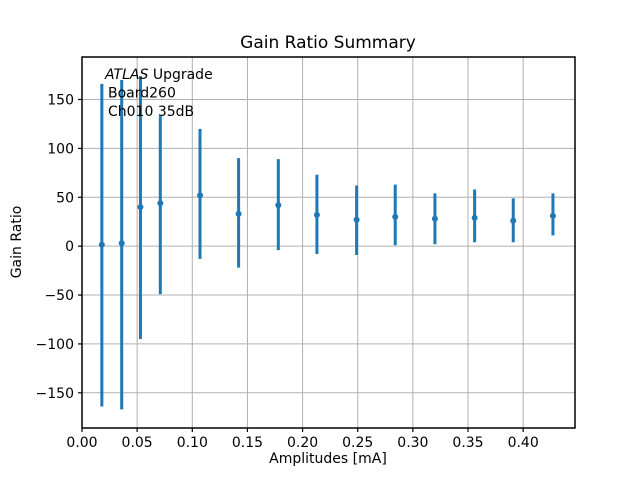 This screenshot has height=484, width=640. Describe the element at coordinates (302, 443) in the screenshot. I see `x-tick-label: 0.20` at that location.